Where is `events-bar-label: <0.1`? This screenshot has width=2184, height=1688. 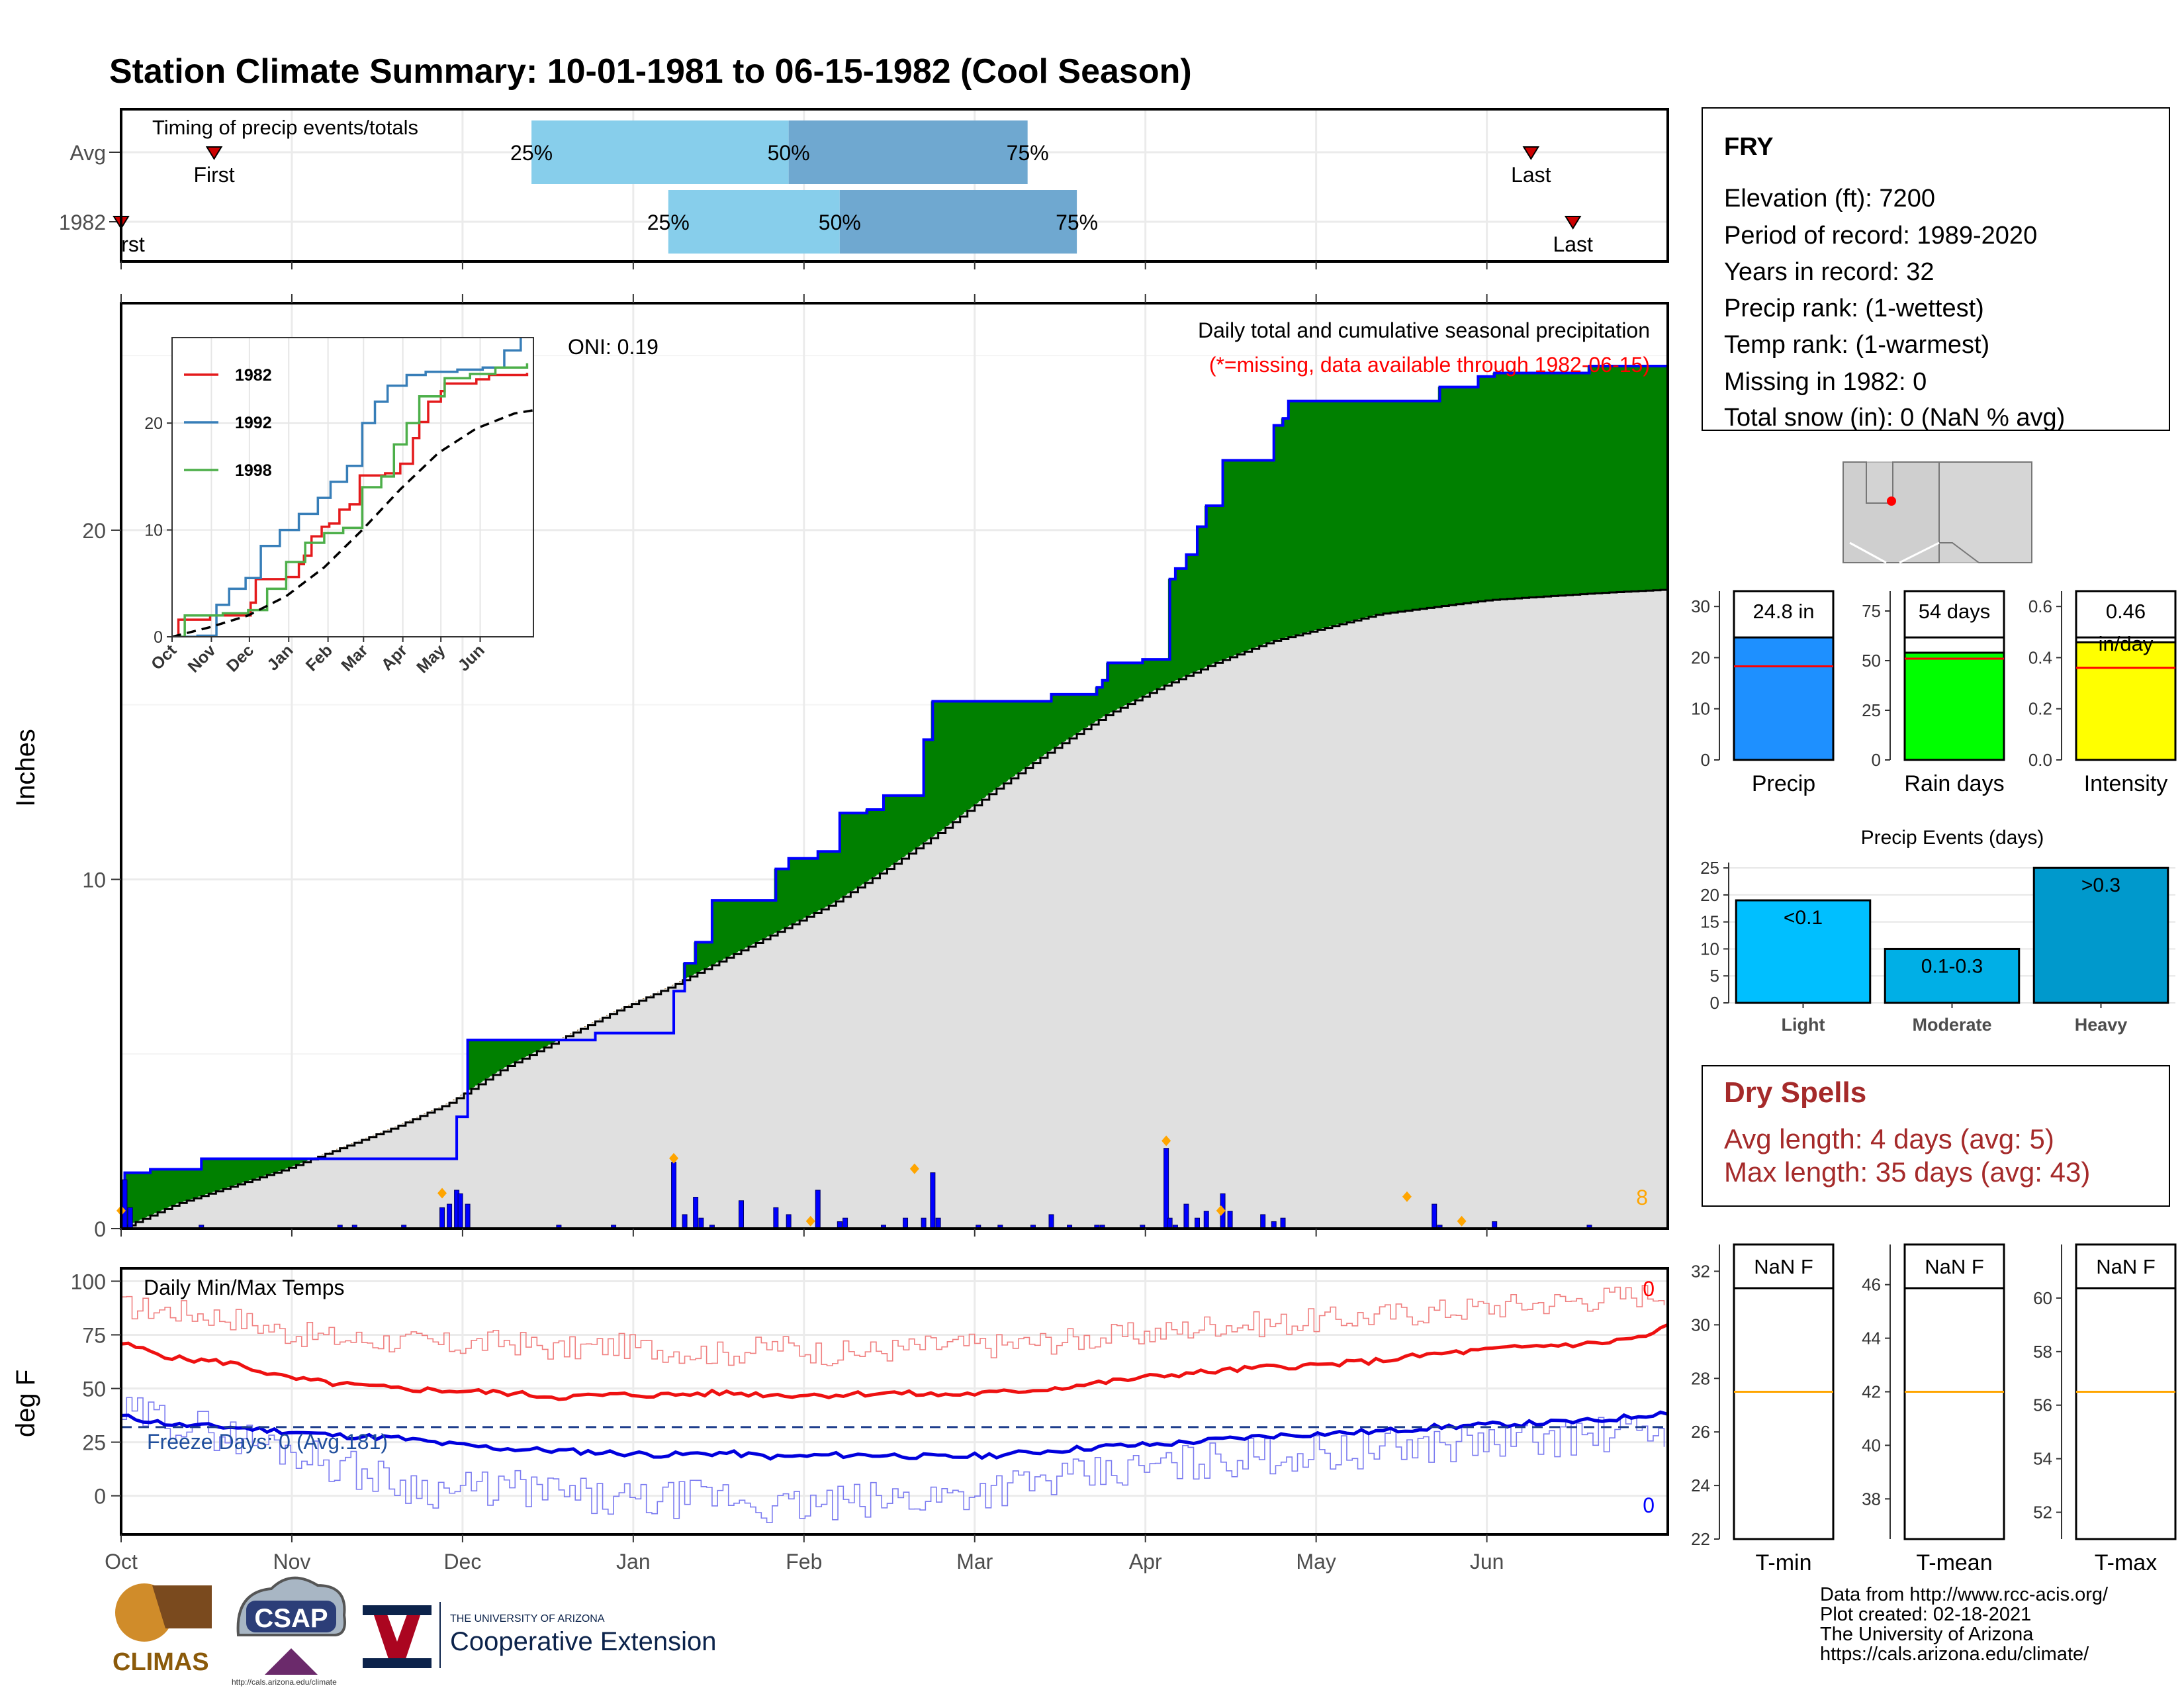
events-bar-label: <0.1 is located at coordinates (1803, 918).